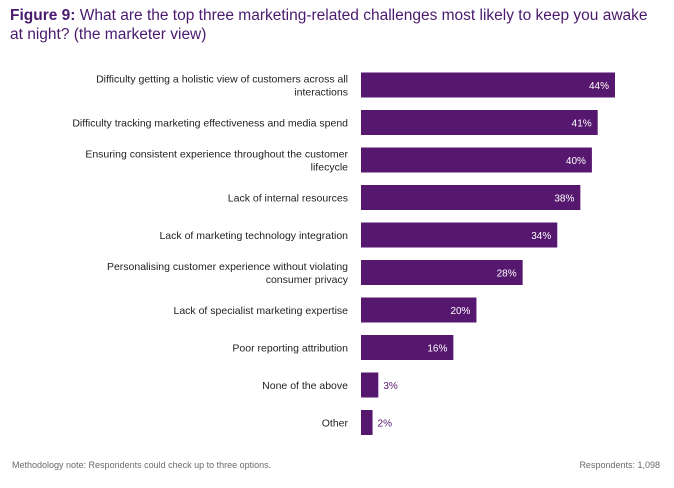  I want to click on bar-row: Lack of internal resources 38%, so click(404, 197).